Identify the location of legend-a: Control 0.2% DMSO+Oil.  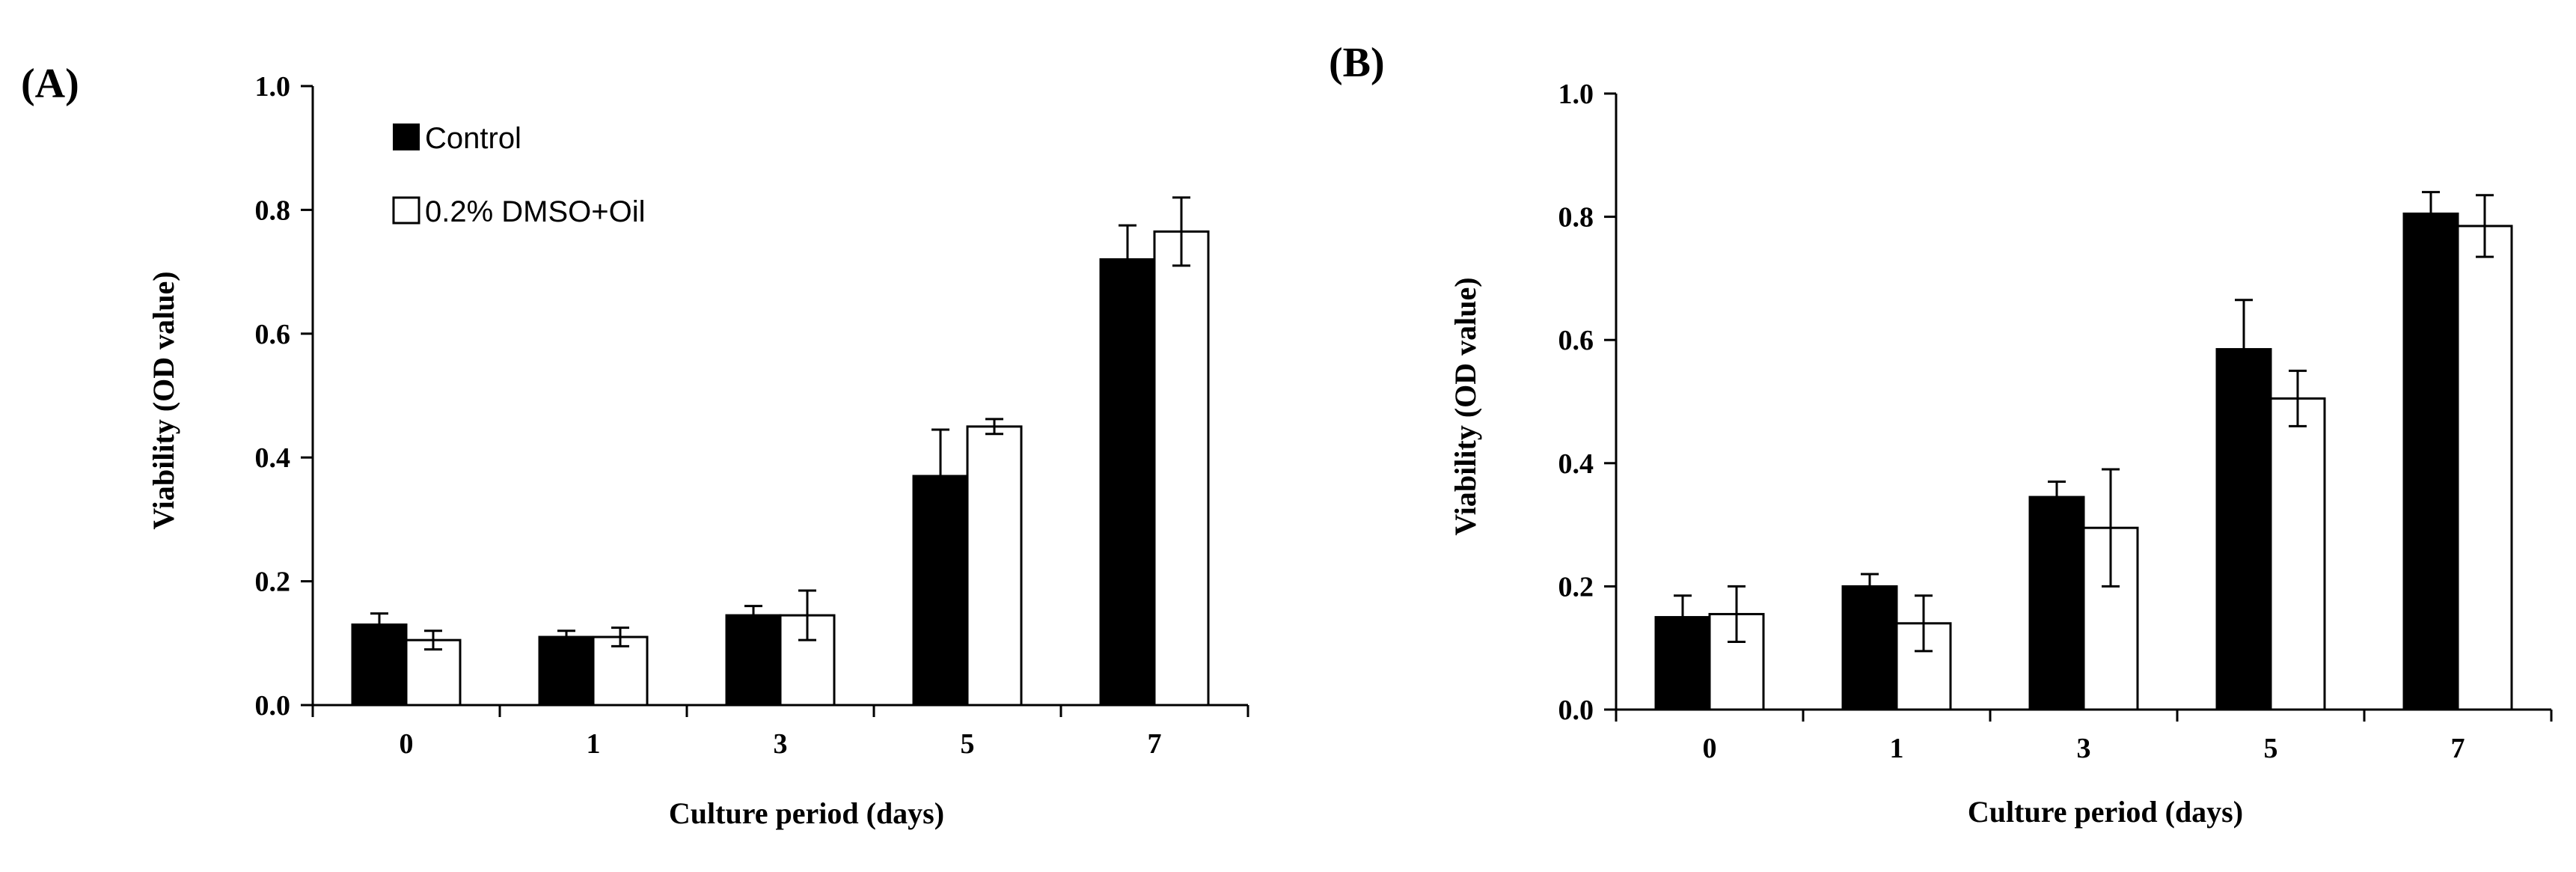
(519, 175).